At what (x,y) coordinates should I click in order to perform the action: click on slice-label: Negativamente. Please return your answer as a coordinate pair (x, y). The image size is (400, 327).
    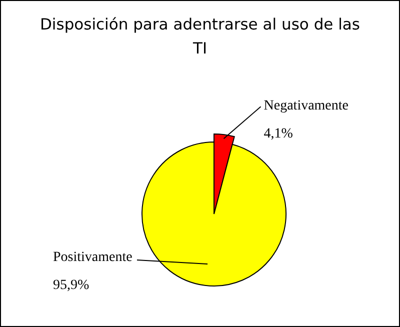
    Looking at the image, I should click on (306, 106).